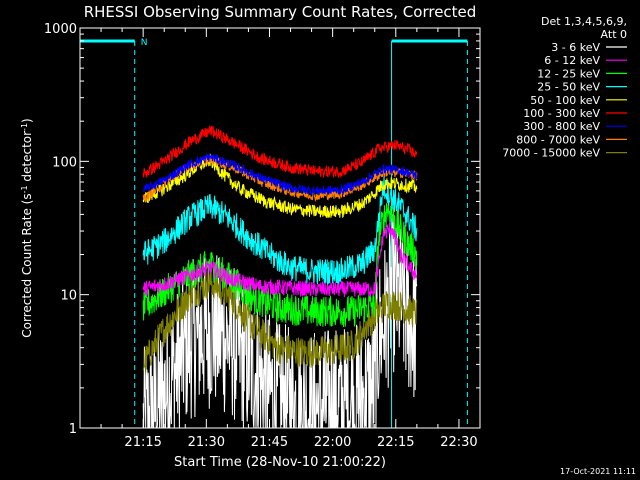  What do you see at coordinates (142, 442) in the screenshot?
I see `x-tick-label: 21:15` at bounding box center [142, 442].